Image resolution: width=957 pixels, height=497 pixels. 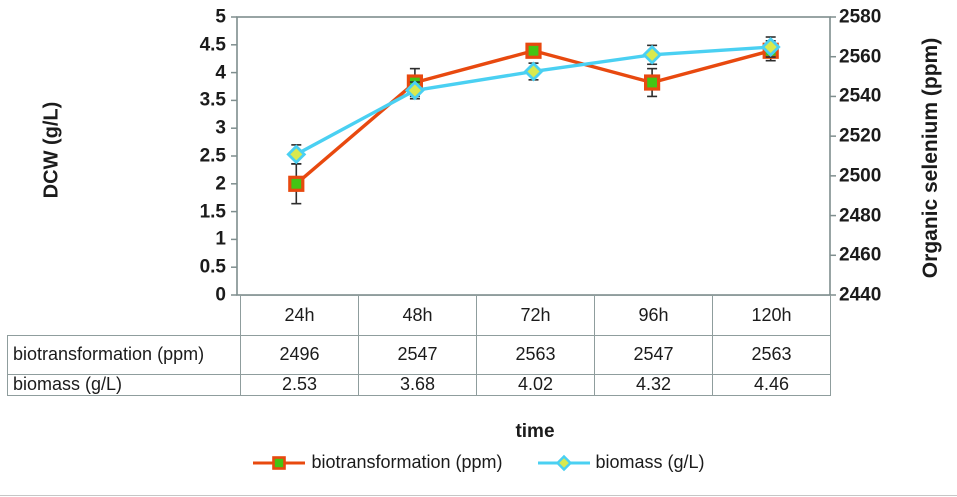 What do you see at coordinates (220, 184) in the screenshot?
I see `left-axis-tick-label: 2` at bounding box center [220, 184].